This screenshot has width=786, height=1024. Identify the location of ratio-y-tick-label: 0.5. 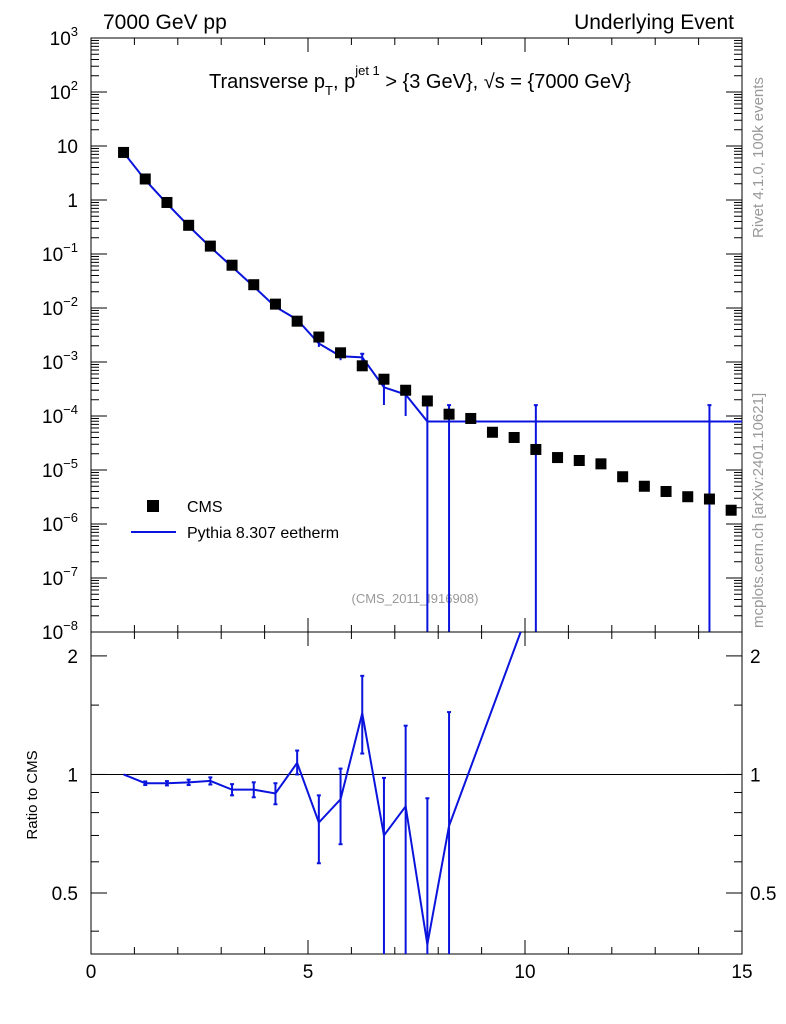
(65, 894).